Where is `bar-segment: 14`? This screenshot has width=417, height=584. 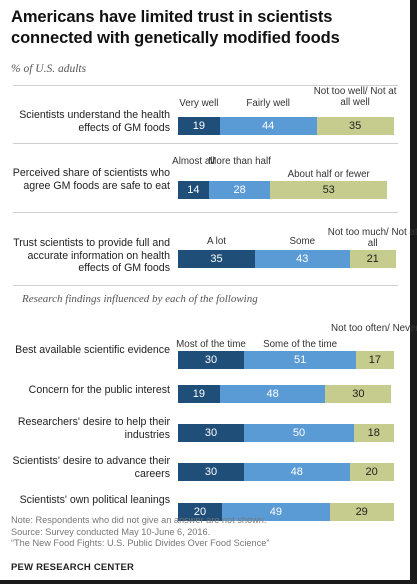 bar-segment: 14 is located at coordinates (193, 190).